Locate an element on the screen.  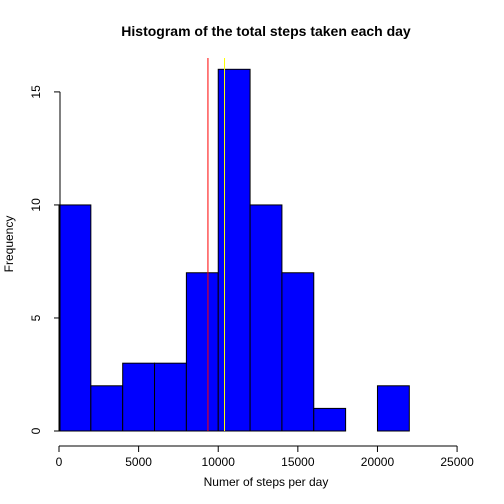
x-tick-label: 20000 is located at coordinates (378, 462).